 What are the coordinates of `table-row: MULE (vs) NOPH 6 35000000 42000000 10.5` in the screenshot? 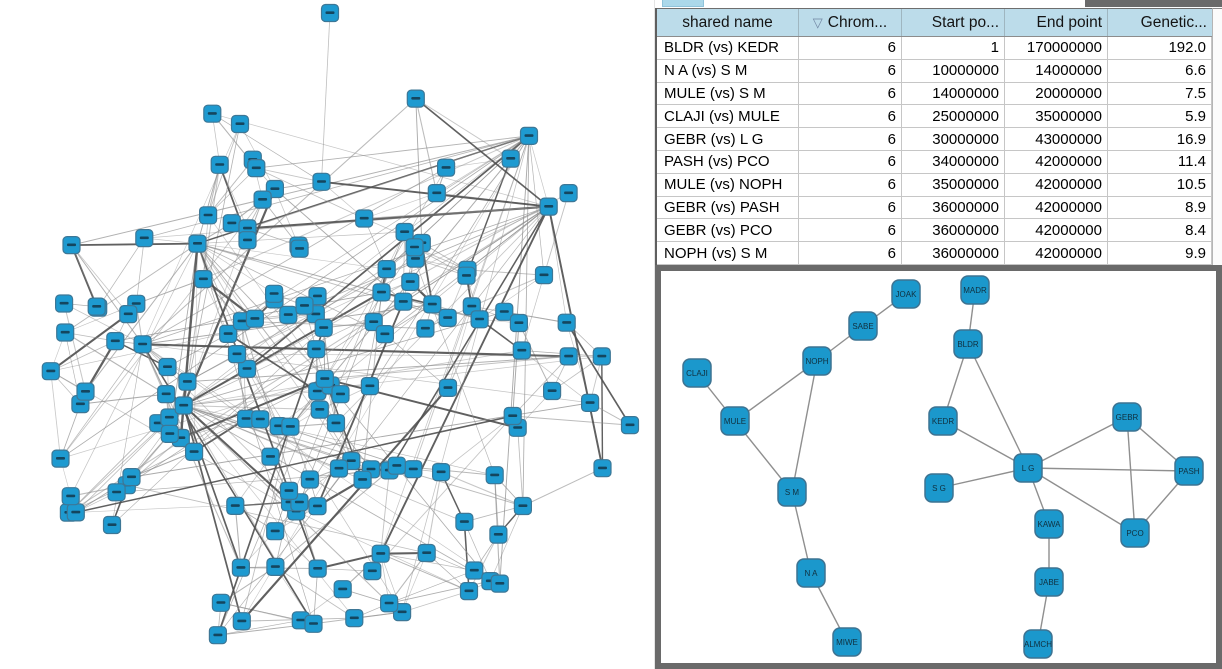 It's located at (934, 185).